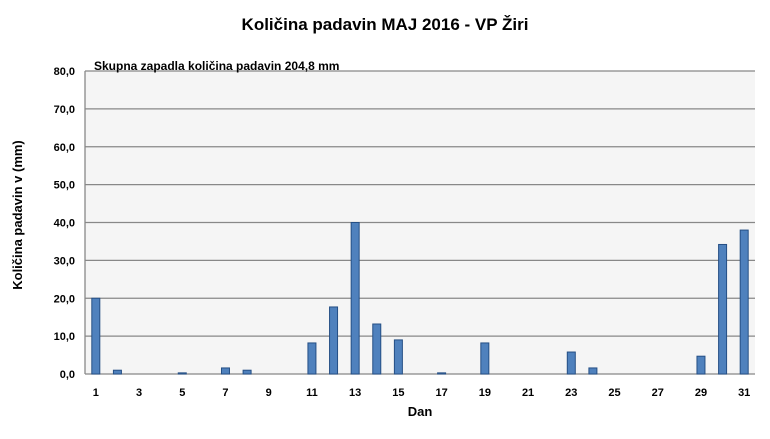  What do you see at coordinates (441, 393) in the screenshot?
I see `x-tick-label: 17` at bounding box center [441, 393].